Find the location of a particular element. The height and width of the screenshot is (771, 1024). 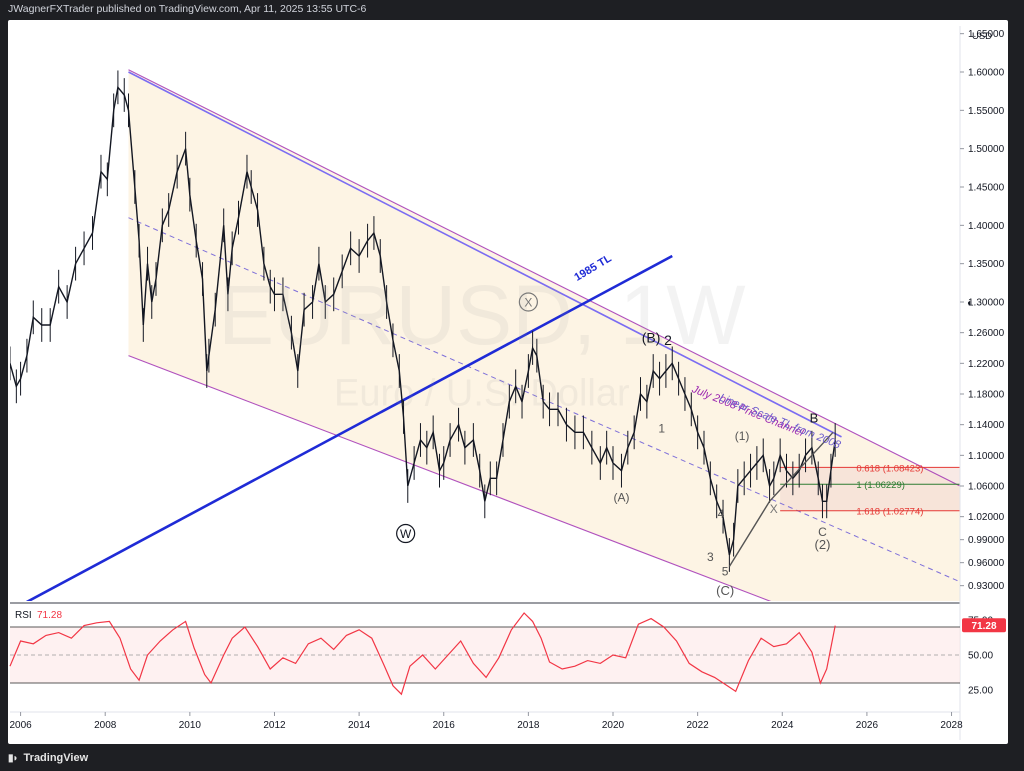

time-tick-label: 2016 is located at coordinates (444, 725).